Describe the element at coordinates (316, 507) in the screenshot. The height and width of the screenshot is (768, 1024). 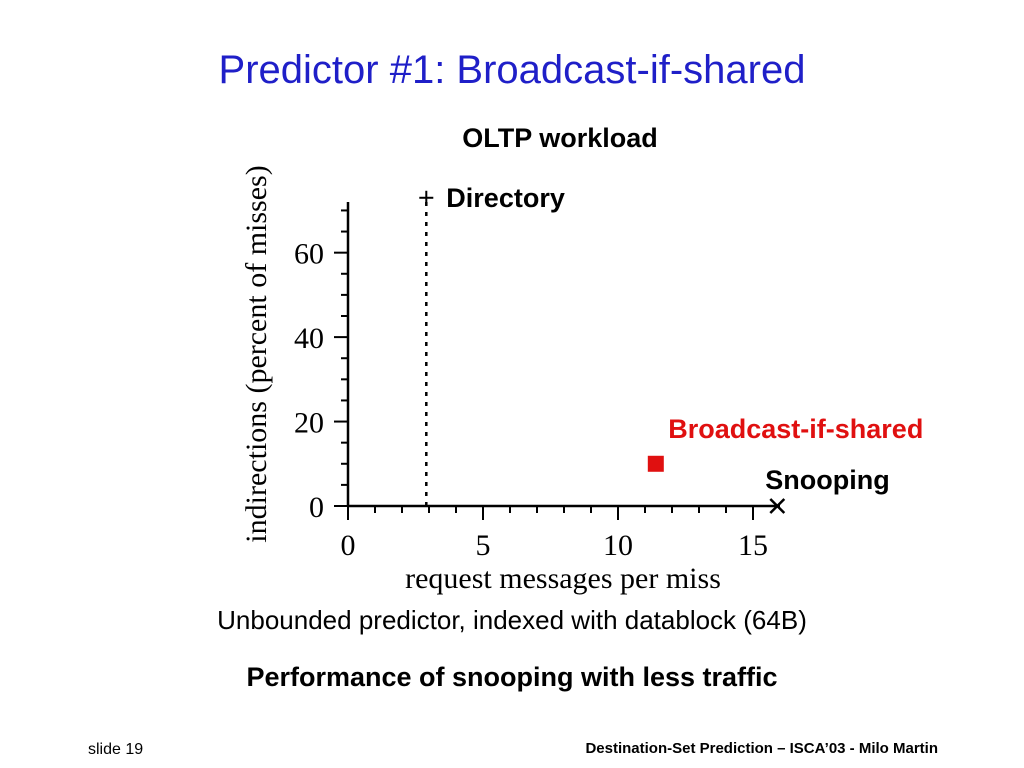
I see `y-tick-label: 0` at that location.